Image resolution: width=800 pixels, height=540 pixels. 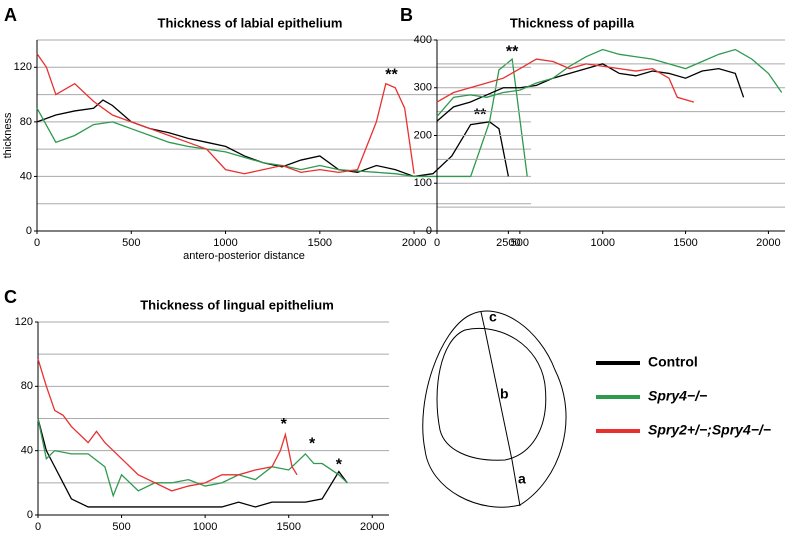 I want to click on chart-title: Thickness of papilla, so click(x=572, y=22).